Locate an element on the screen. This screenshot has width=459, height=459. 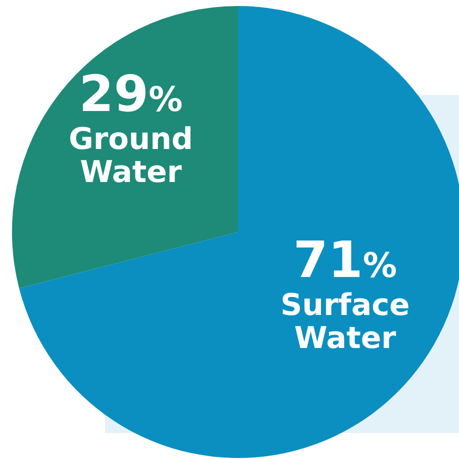
slice-label: Surface Water is located at coordinates (345, 322).